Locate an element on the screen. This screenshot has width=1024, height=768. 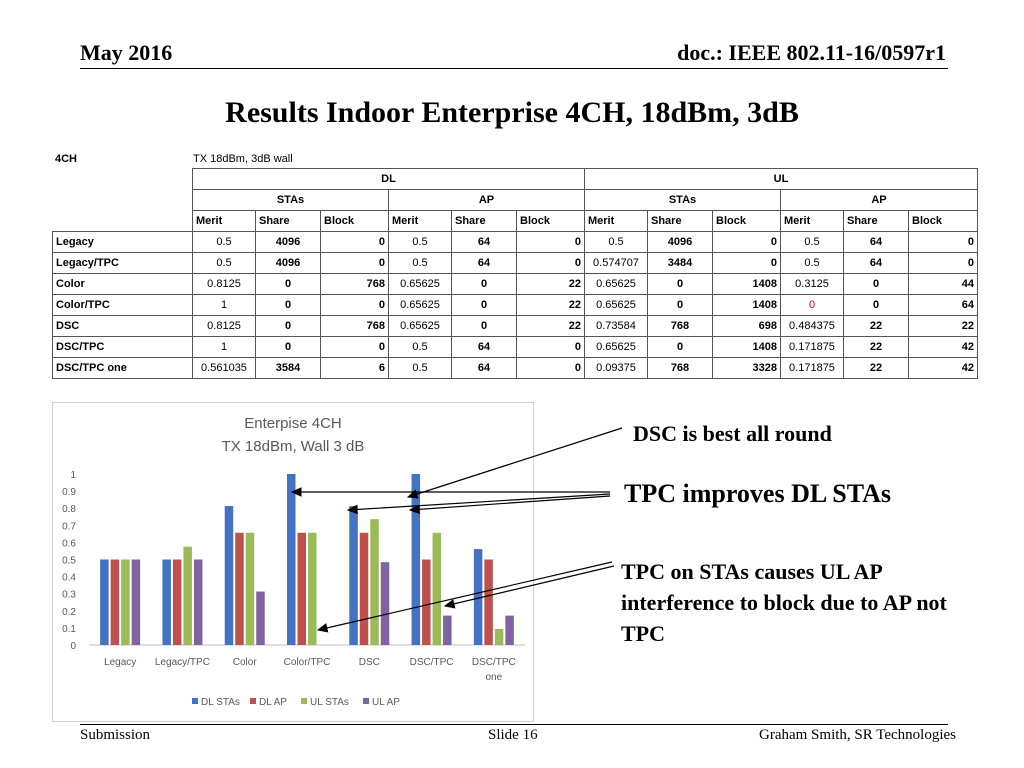
table-group-row: DL UL is located at coordinates (515, 179).